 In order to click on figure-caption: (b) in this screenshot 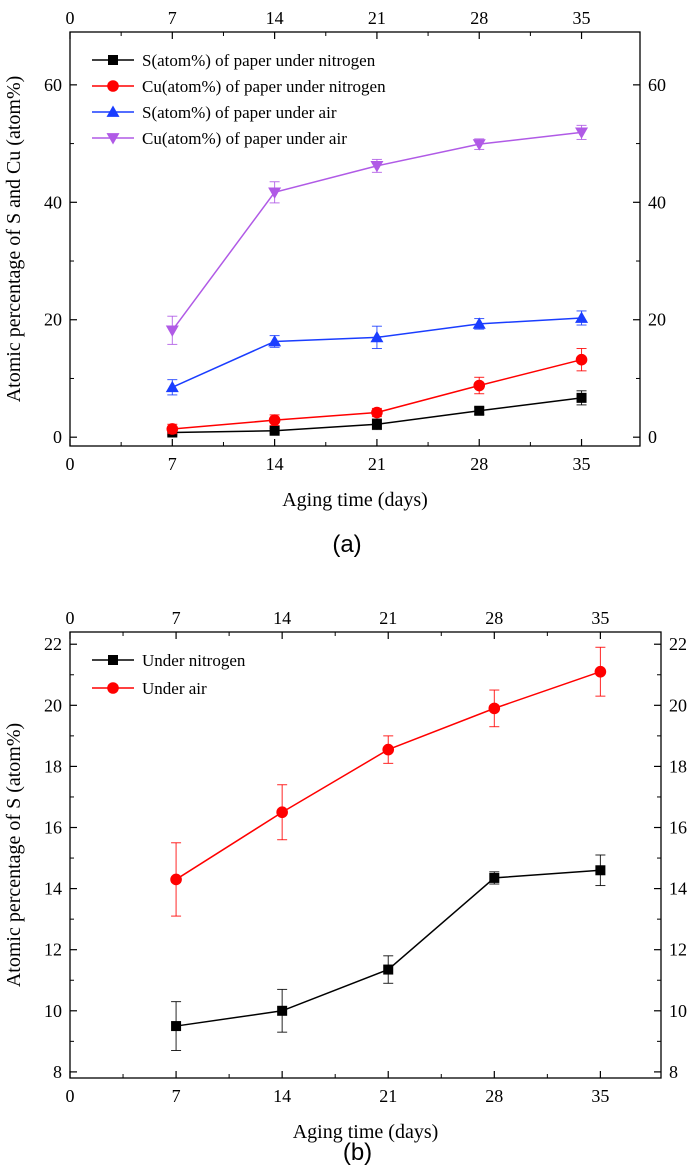, I will do `click(357, 1152)`.